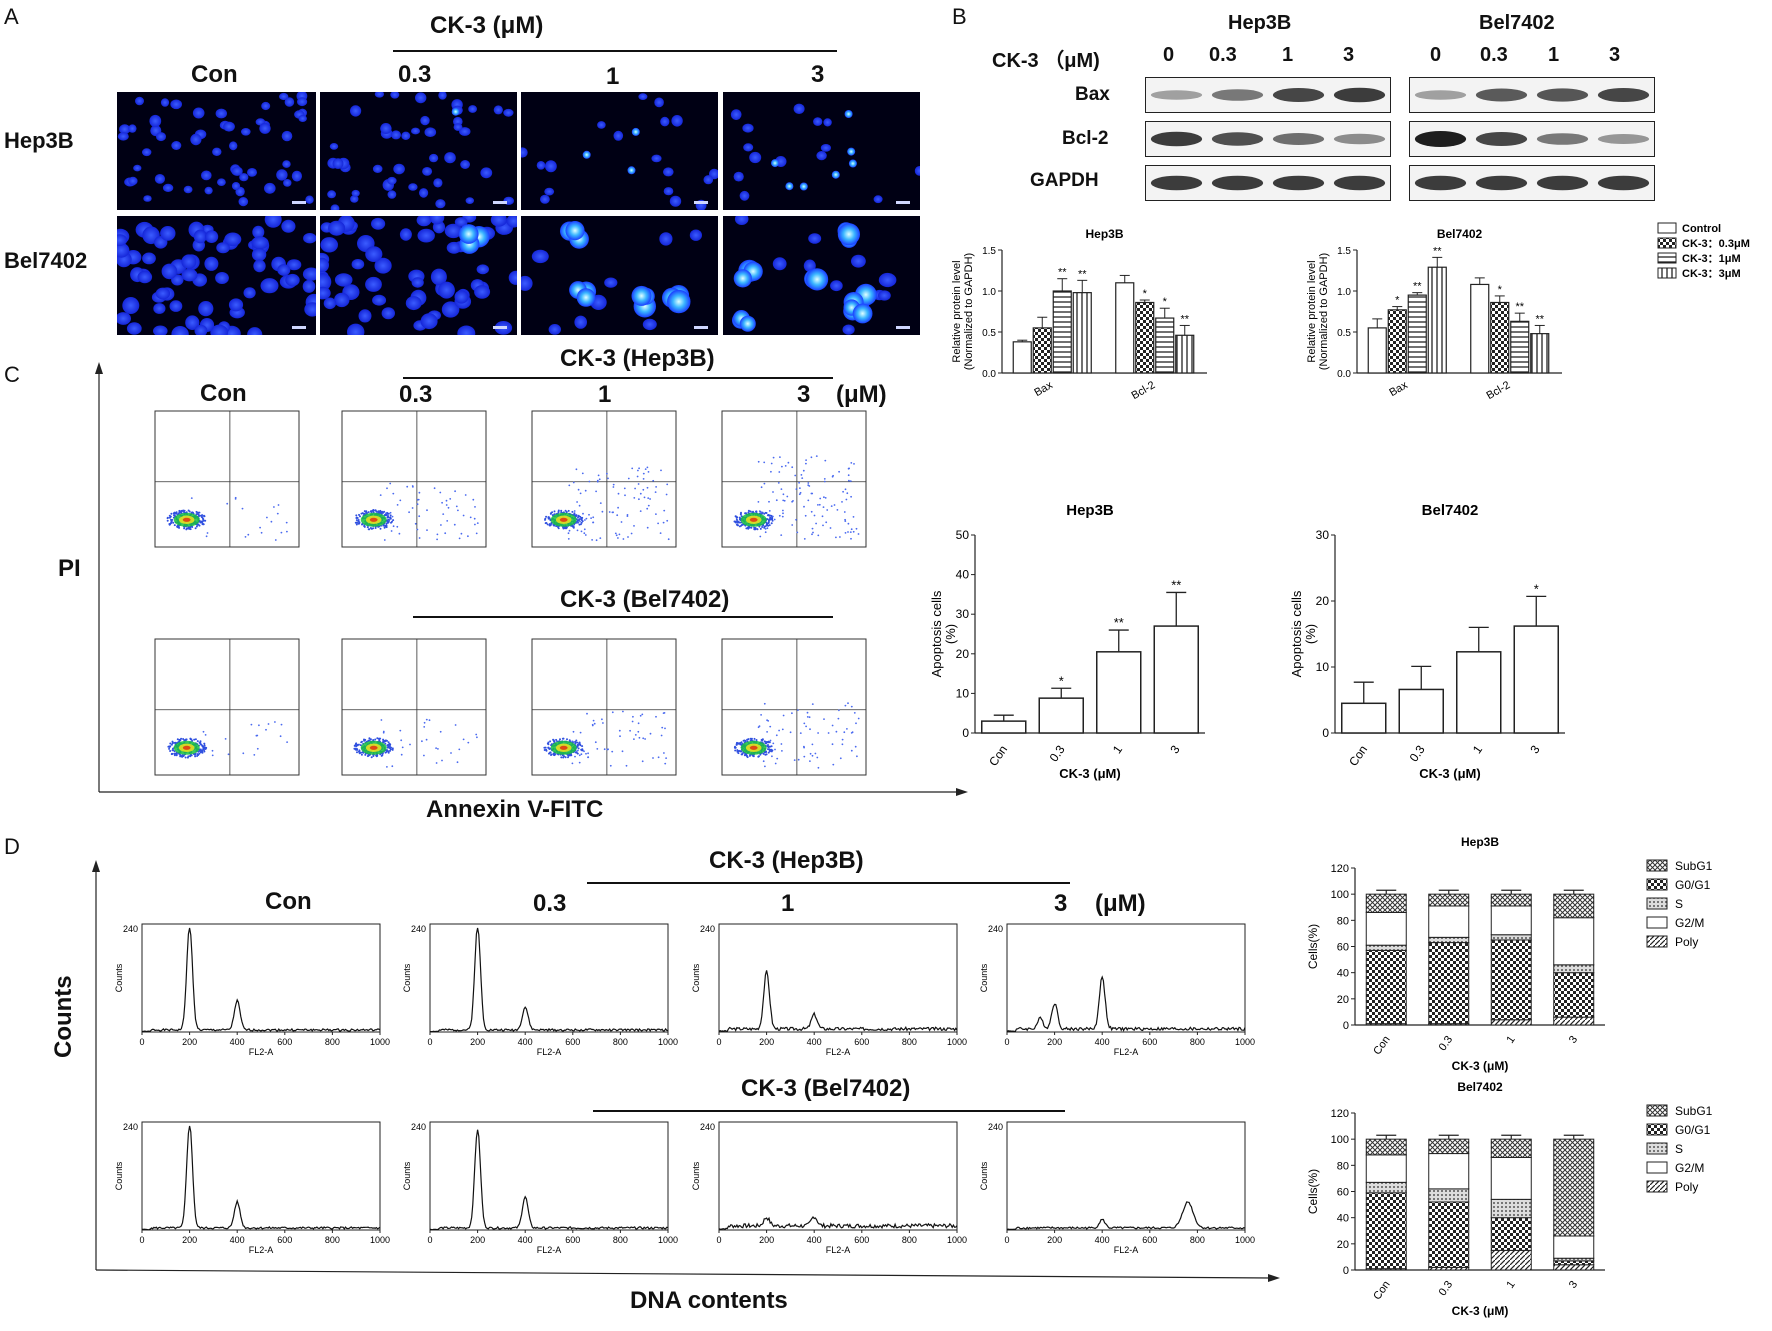  What do you see at coordinates (1449, 1234) in the screenshot?
I see `stacked-segment` at bounding box center [1449, 1234].